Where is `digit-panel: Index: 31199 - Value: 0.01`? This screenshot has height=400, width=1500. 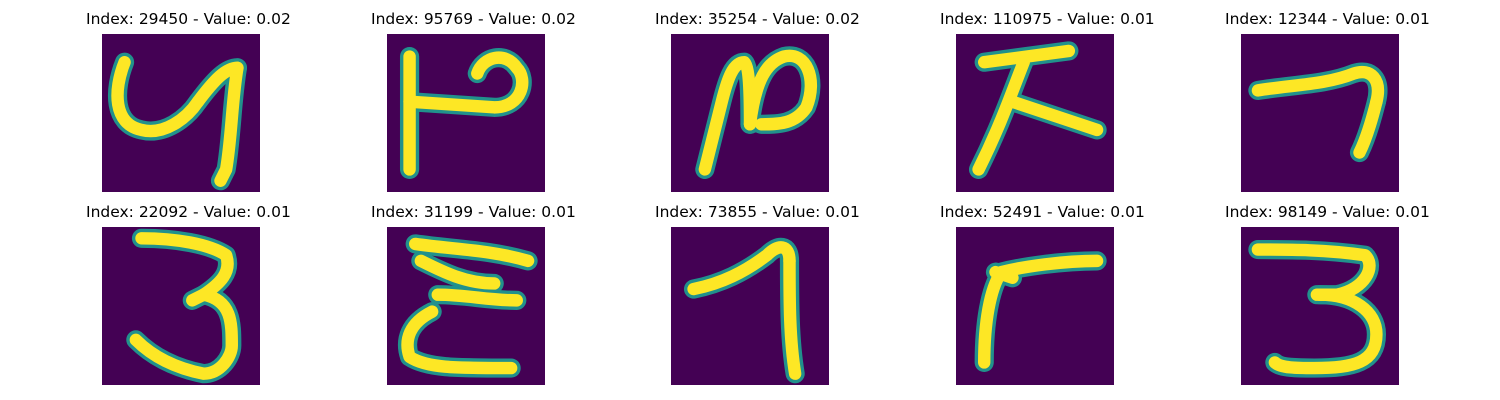 digit-panel: Index: 31199 - Value: 0.01 is located at coordinates (466, 283).